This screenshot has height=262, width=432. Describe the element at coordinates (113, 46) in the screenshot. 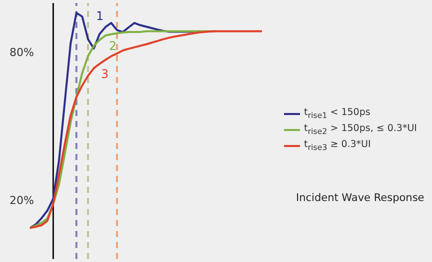

I see `annotation: 2` at that location.